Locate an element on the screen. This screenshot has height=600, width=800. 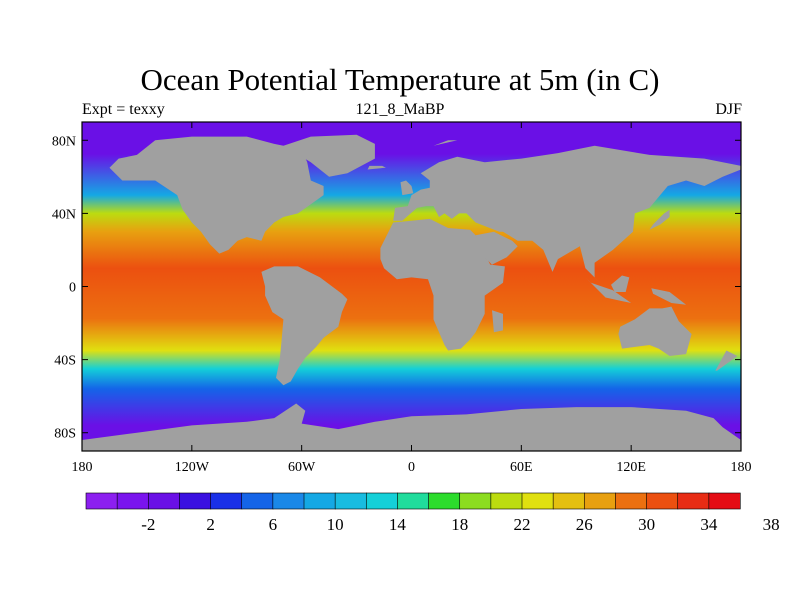
time-label: 121_8_MaBP is located at coordinates (400, 109).